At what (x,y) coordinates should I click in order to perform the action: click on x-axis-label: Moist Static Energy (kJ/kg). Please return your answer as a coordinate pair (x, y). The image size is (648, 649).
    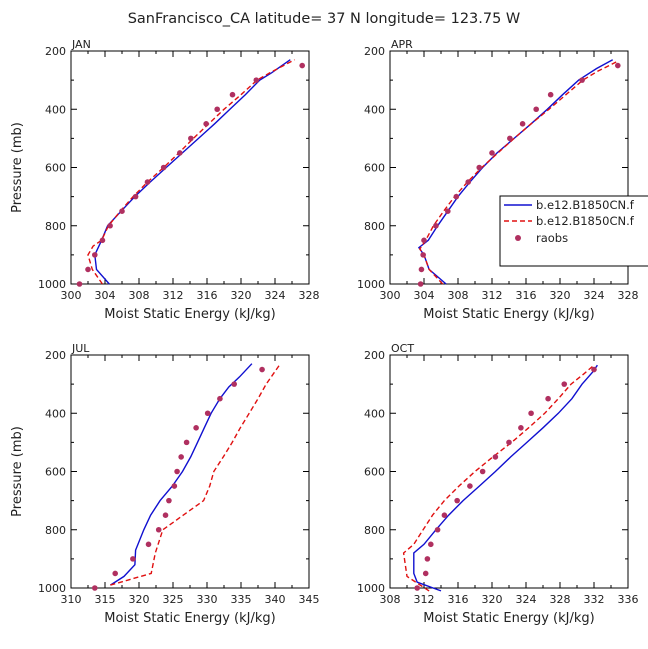
    Looking at the image, I should click on (189, 618).